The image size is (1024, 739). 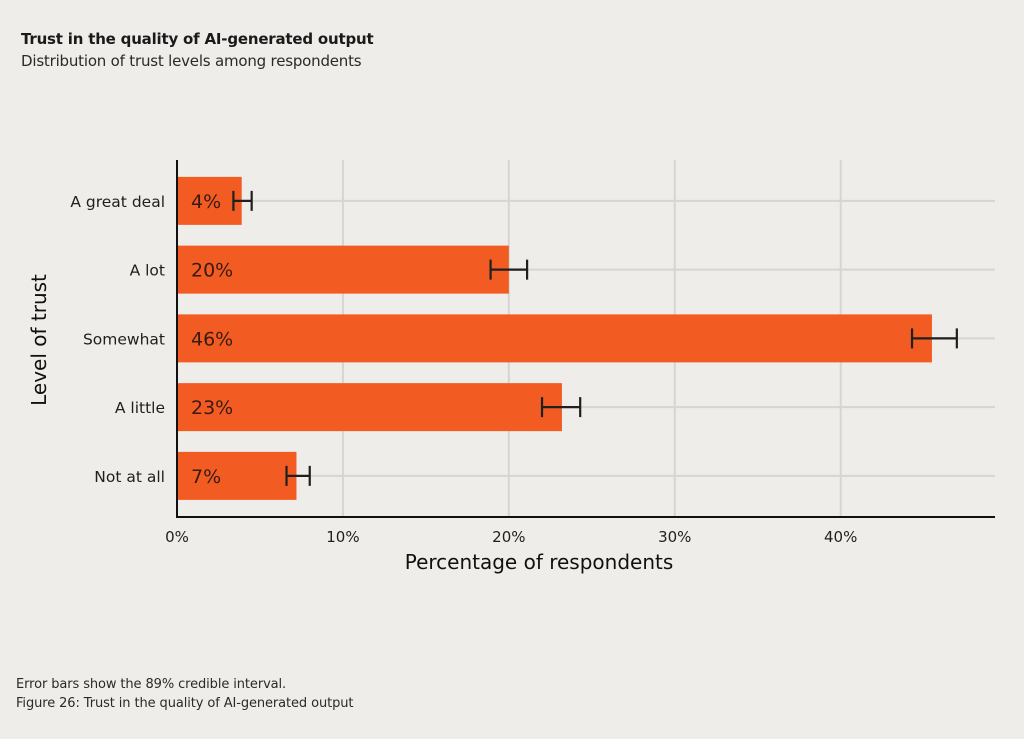 What do you see at coordinates (212, 339) in the screenshot?
I see `data-label: 46%` at bounding box center [212, 339].